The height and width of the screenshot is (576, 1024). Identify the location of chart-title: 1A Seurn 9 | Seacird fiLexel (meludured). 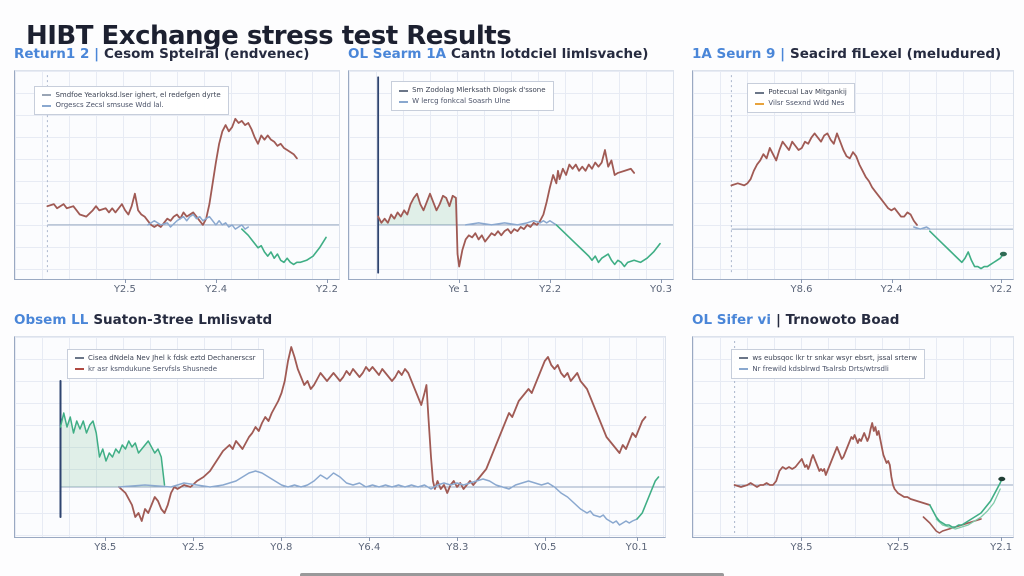
(853, 58).